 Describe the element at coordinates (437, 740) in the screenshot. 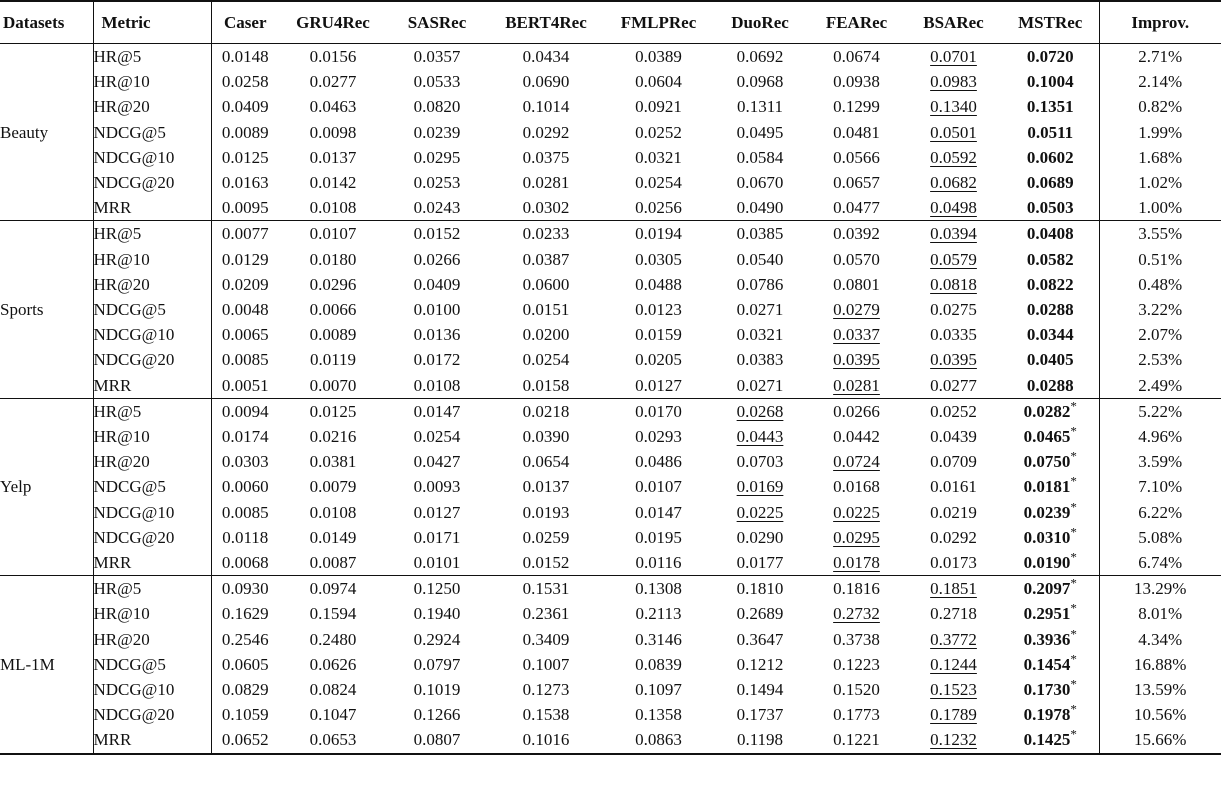

I see `score-cell: 0.0807` at that location.